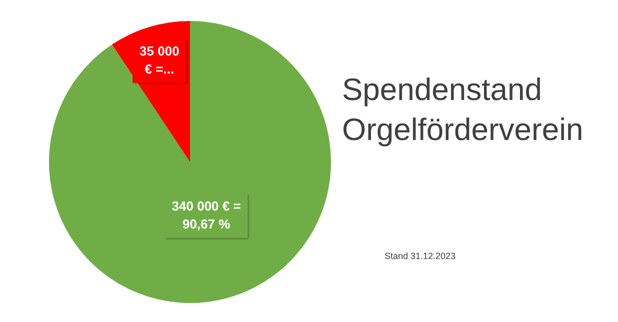 The image size is (618, 322). I want to click on text: Spendenstand Orgelförderverein, so click(463, 110).